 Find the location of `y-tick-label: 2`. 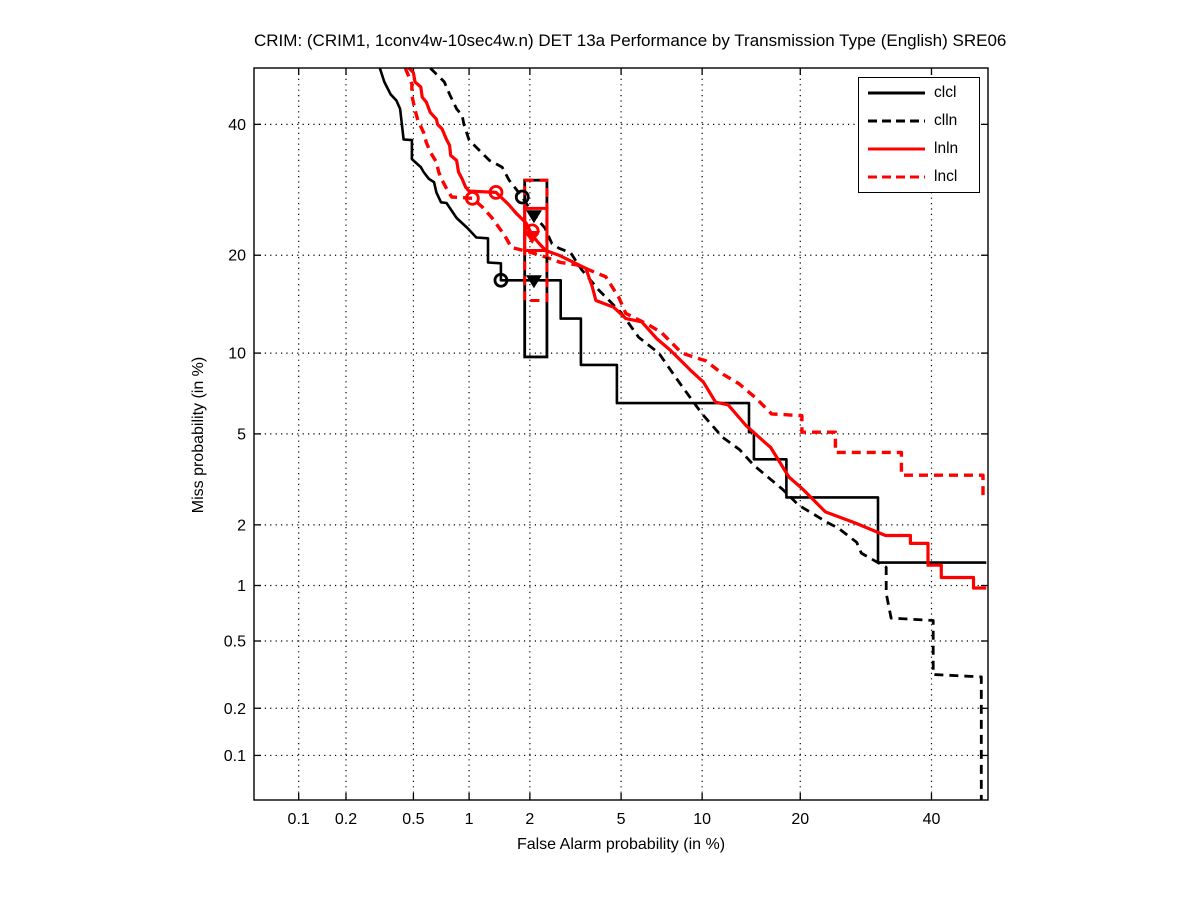

y-tick-label: 2 is located at coordinates (241, 525).